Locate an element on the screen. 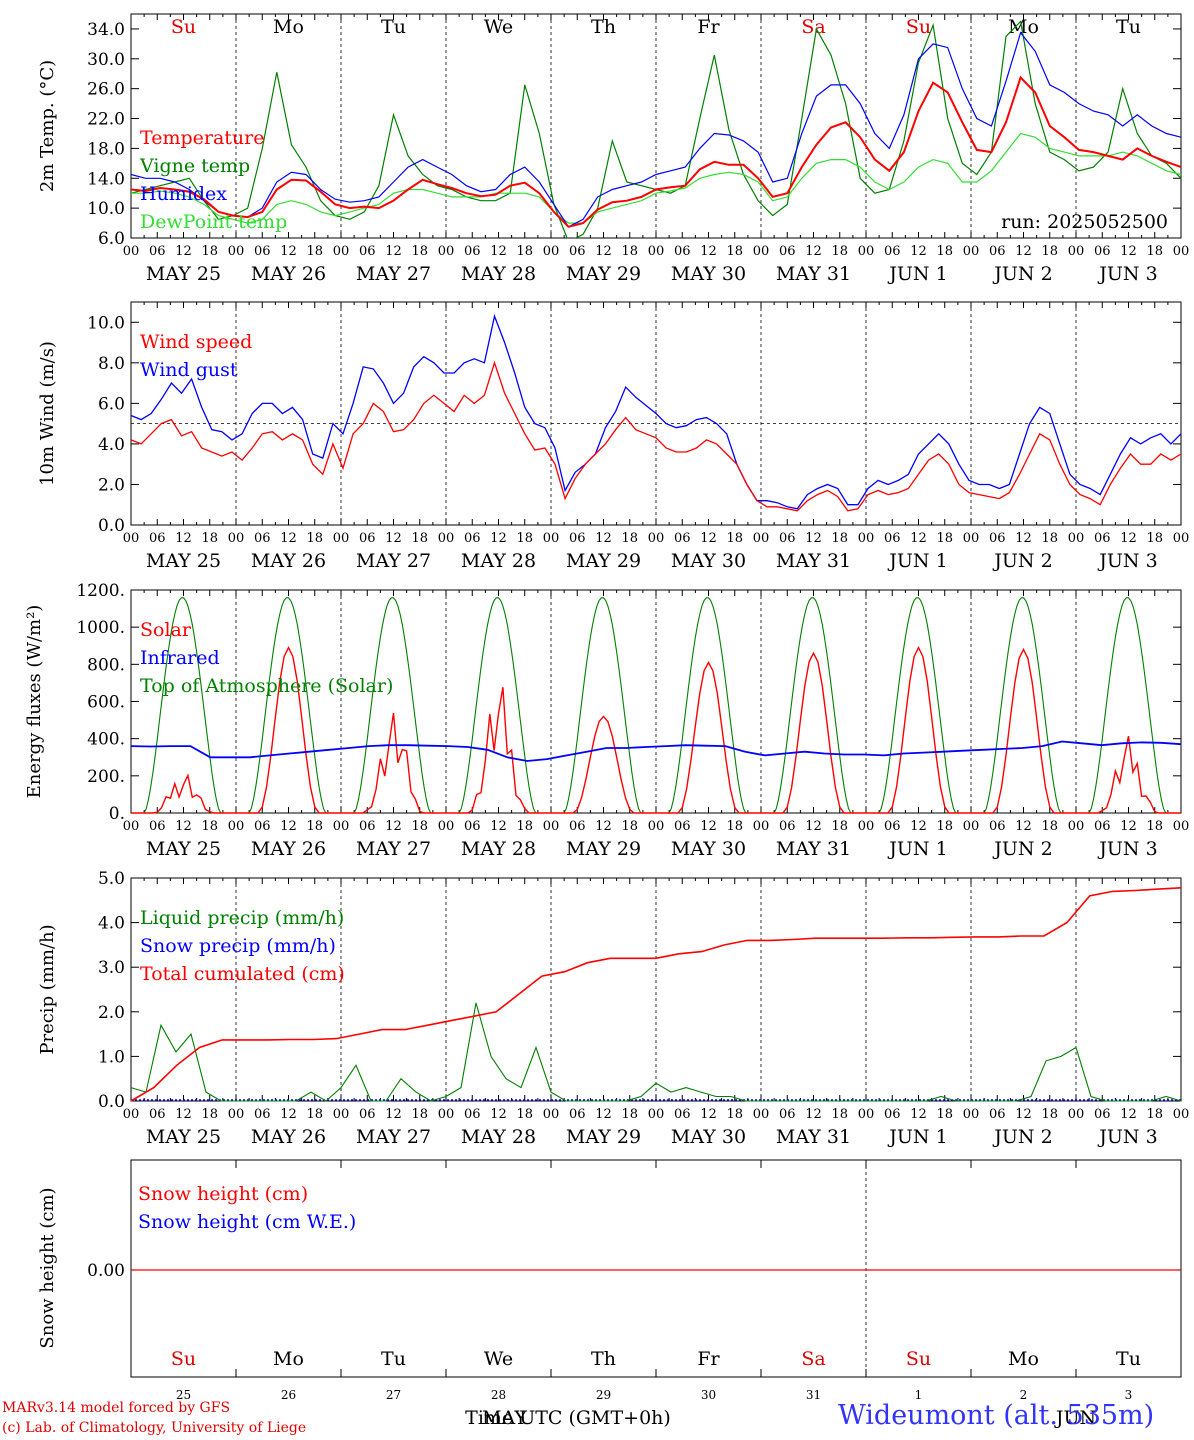 This screenshot has width=1194, height=1440. legend-humidex: Humidex is located at coordinates (183, 194).